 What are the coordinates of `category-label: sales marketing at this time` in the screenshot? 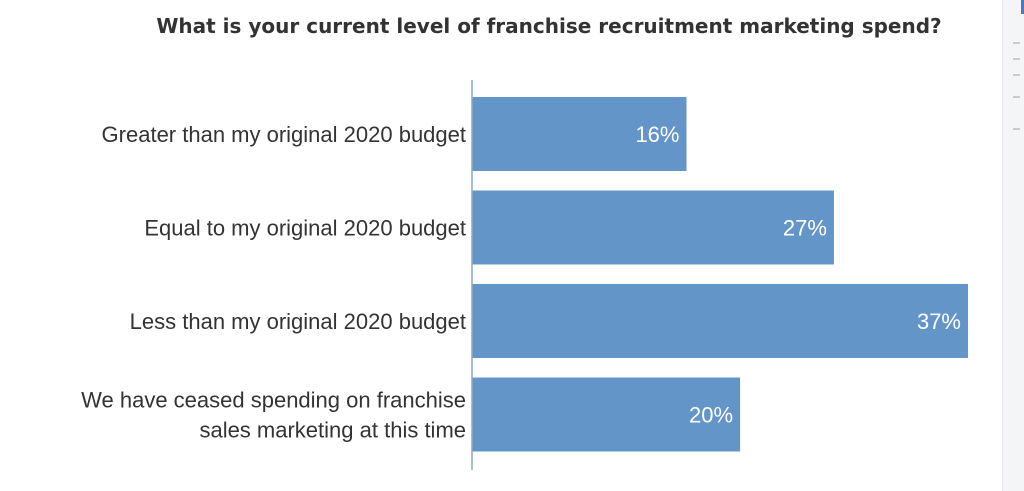 It's located at (332, 430).